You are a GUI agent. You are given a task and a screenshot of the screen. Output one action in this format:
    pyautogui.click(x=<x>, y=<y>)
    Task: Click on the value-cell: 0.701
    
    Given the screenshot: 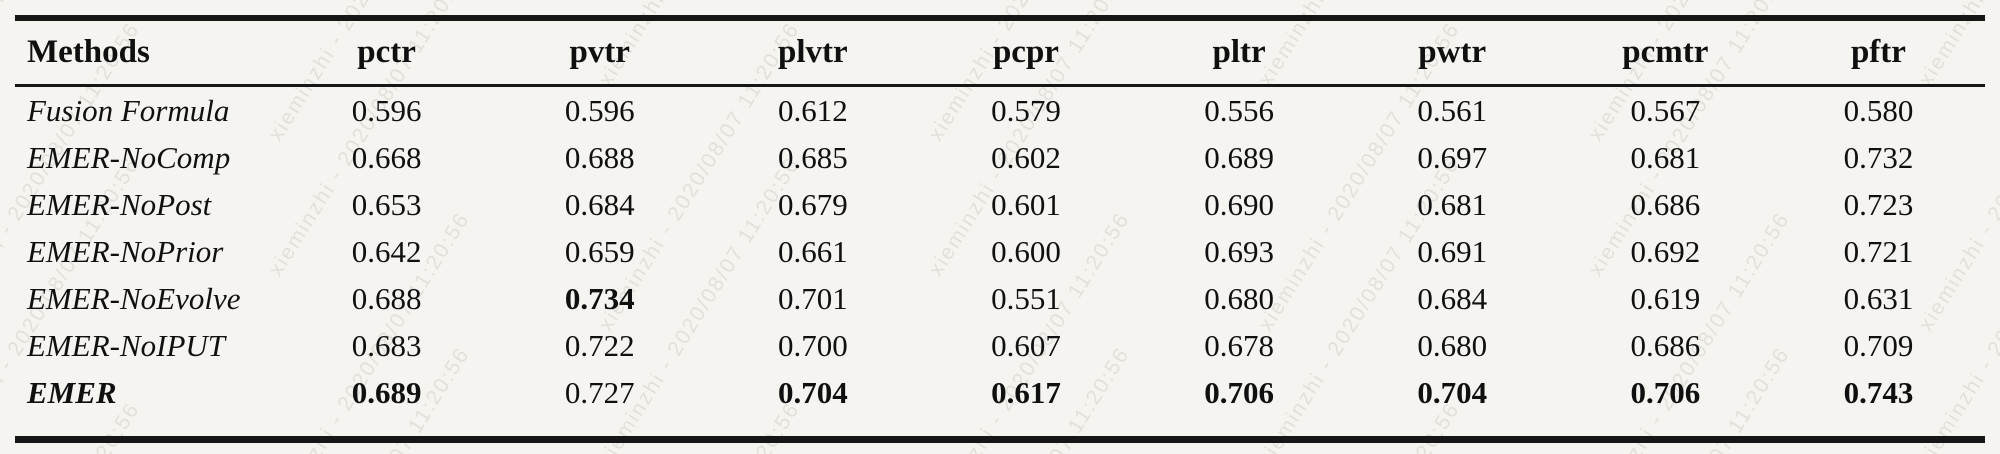 What is the action you would take?
    pyautogui.click(x=812, y=298)
    